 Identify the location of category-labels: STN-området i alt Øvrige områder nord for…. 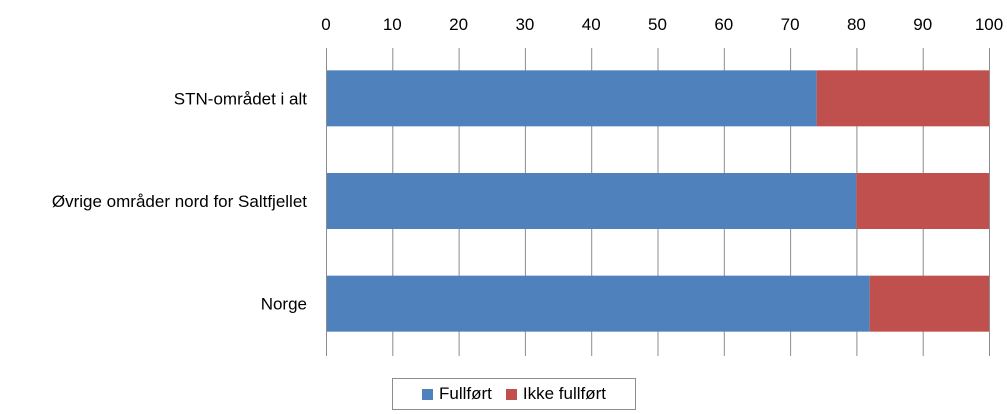
(179, 201).